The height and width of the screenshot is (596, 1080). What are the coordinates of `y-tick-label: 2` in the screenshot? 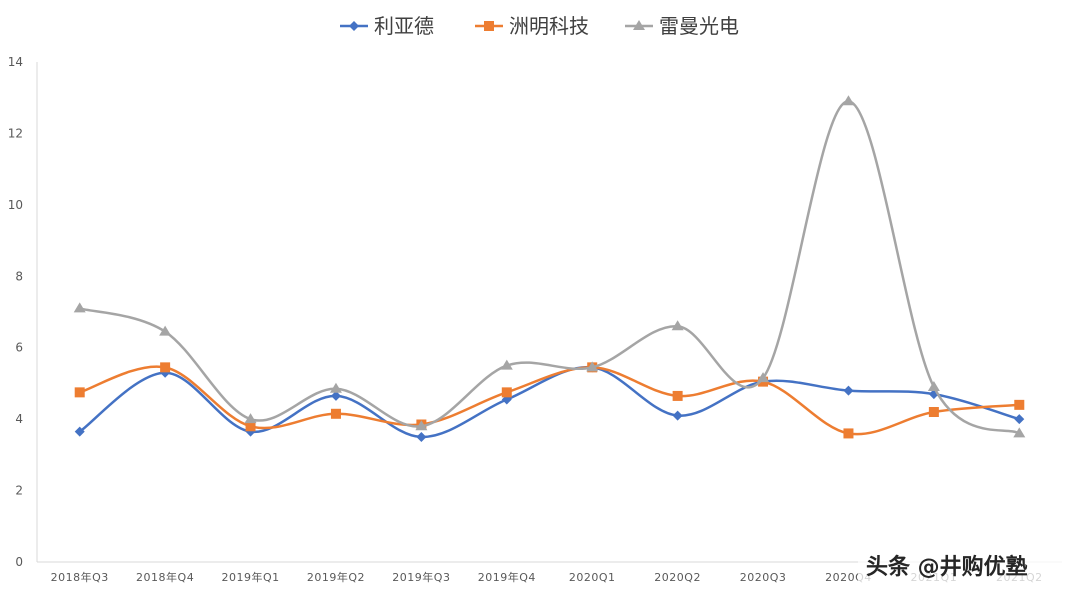 It's located at (19, 491).